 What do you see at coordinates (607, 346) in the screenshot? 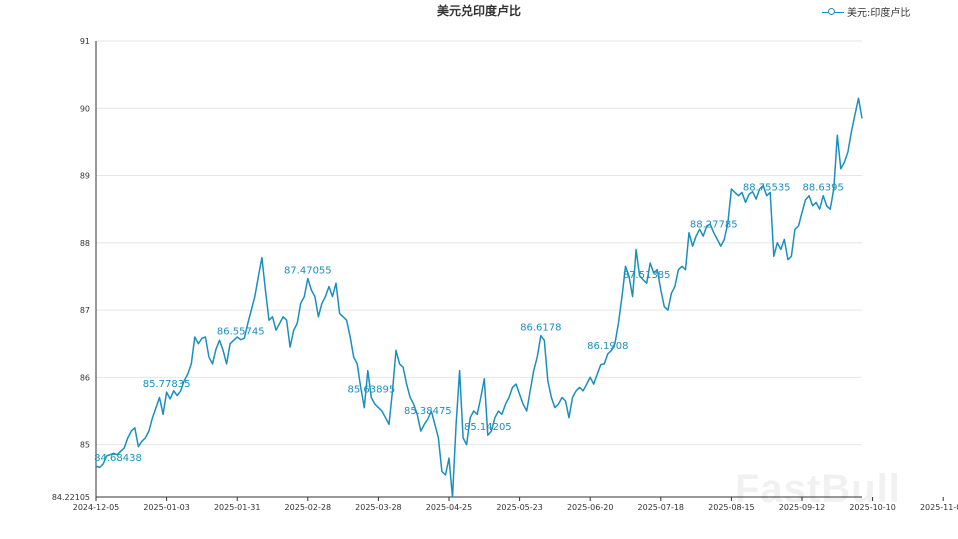
I see `data-label: 86.1908` at bounding box center [607, 346].